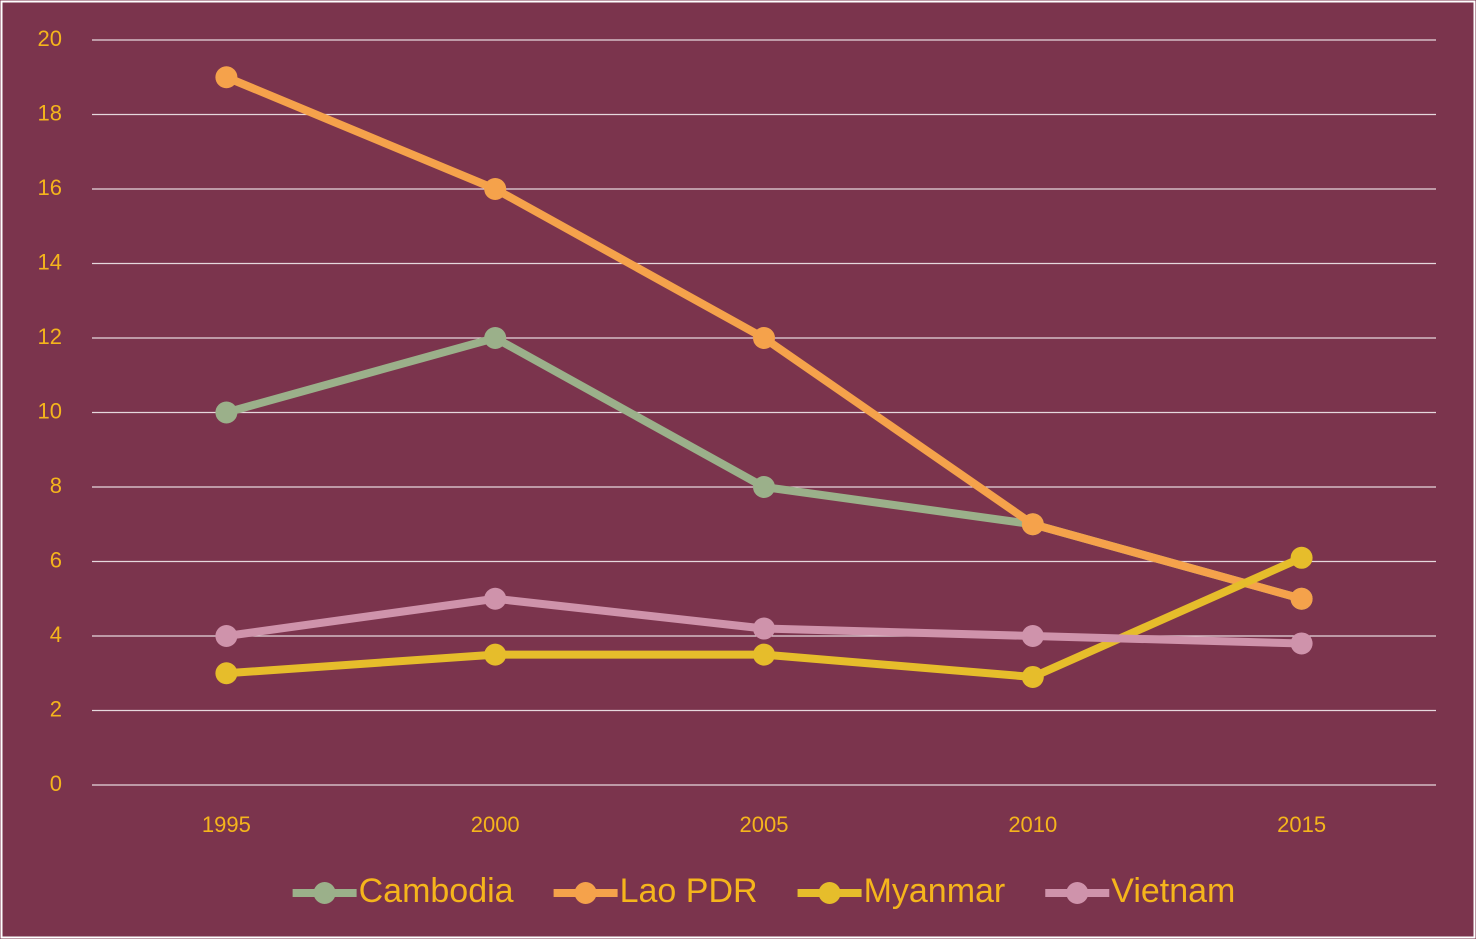 Image resolution: width=1476 pixels, height=939 pixels. Describe the element at coordinates (689, 891) in the screenshot. I see `legend-label: Lao PDR` at that location.